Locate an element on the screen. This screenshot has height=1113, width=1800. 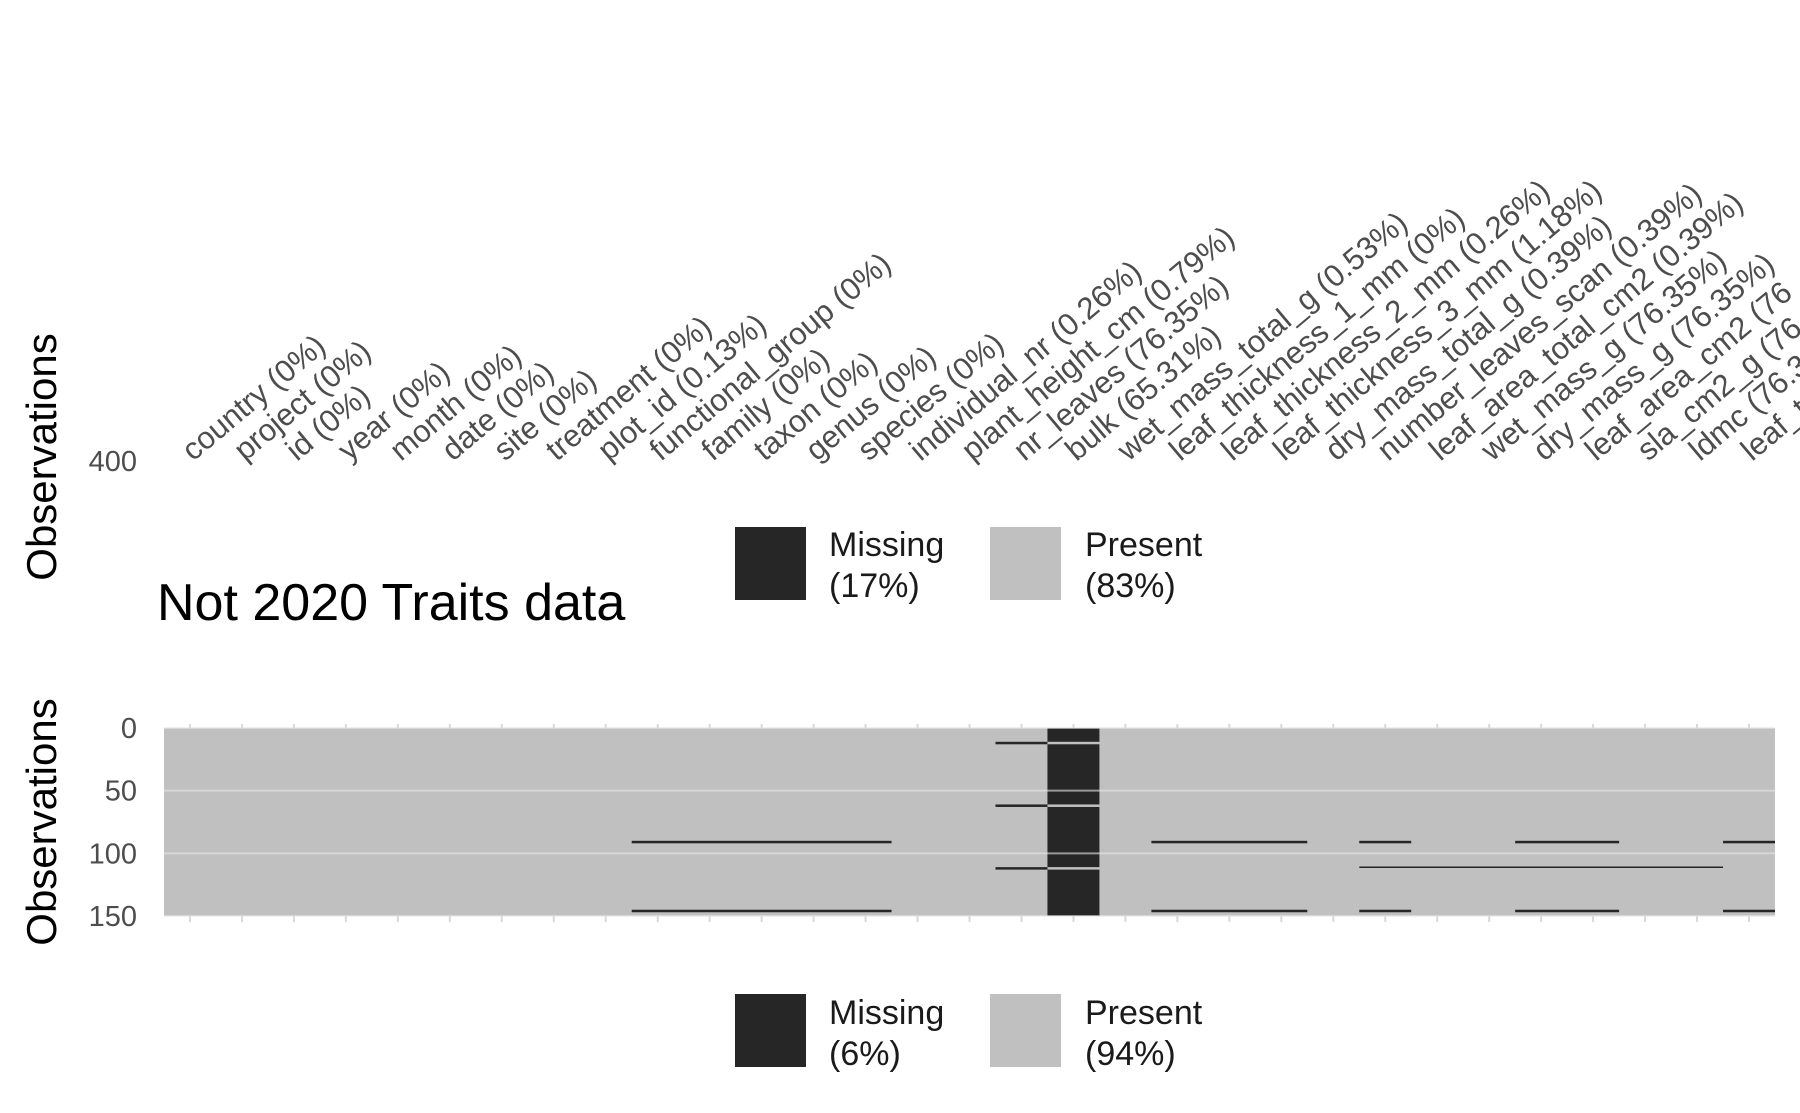
top-y-axis-title: Observations is located at coordinates (41, 456).